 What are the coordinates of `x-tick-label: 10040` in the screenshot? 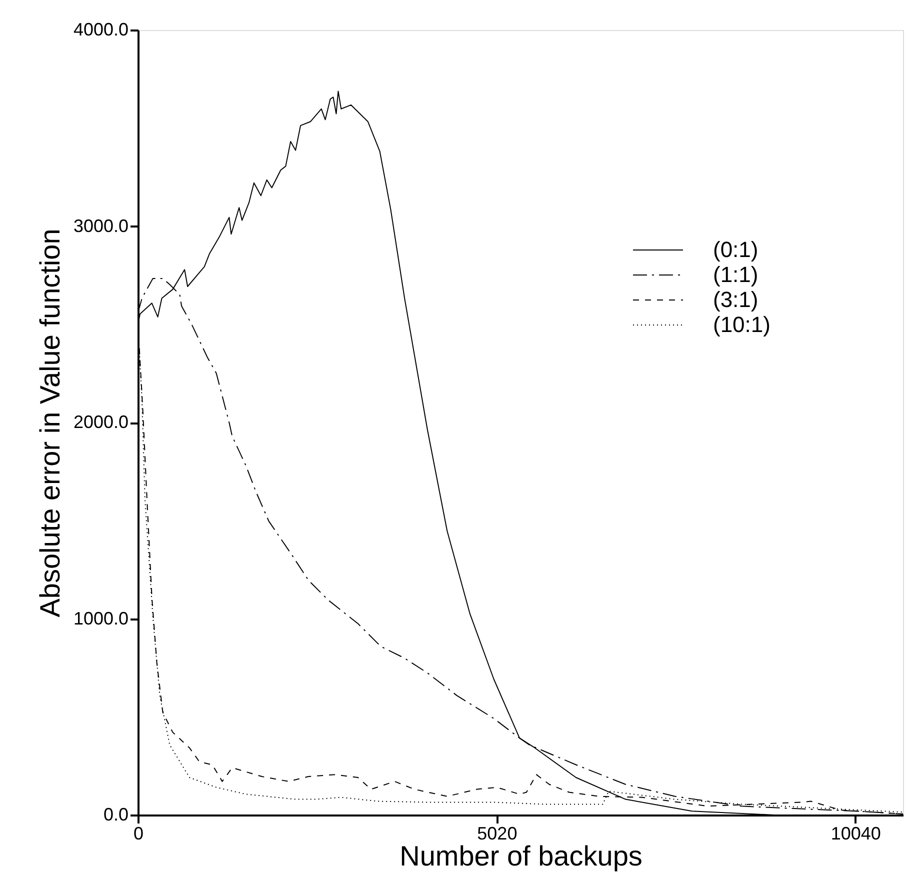 It's located at (855, 834).